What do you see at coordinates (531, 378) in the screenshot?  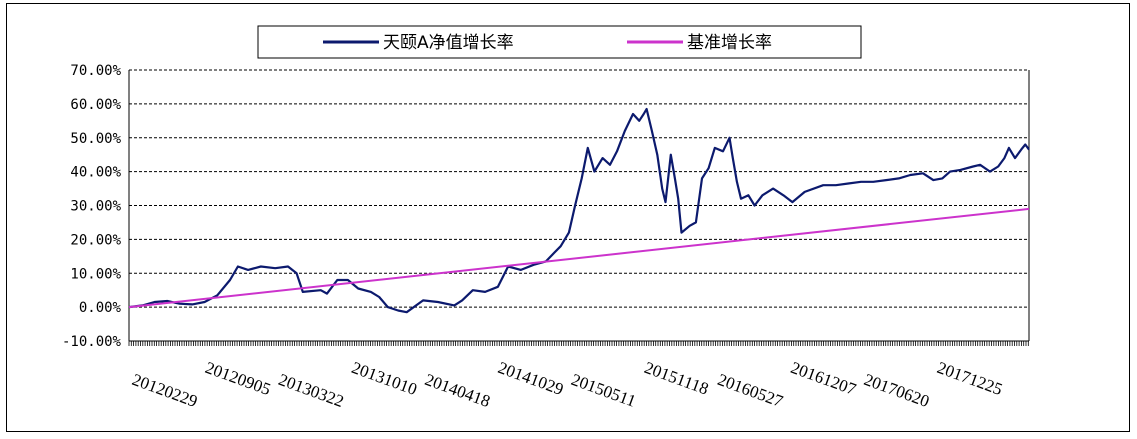 I see `x-tick-label: 20141029` at bounding box center [531, 378].